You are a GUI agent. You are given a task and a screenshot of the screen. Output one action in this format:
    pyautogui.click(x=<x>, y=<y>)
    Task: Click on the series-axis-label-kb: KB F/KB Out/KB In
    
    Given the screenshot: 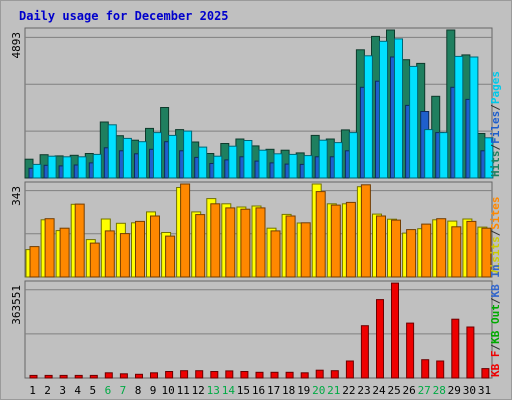 What is the action you would take?
    pyautogui.click(x=495, y=320)
    